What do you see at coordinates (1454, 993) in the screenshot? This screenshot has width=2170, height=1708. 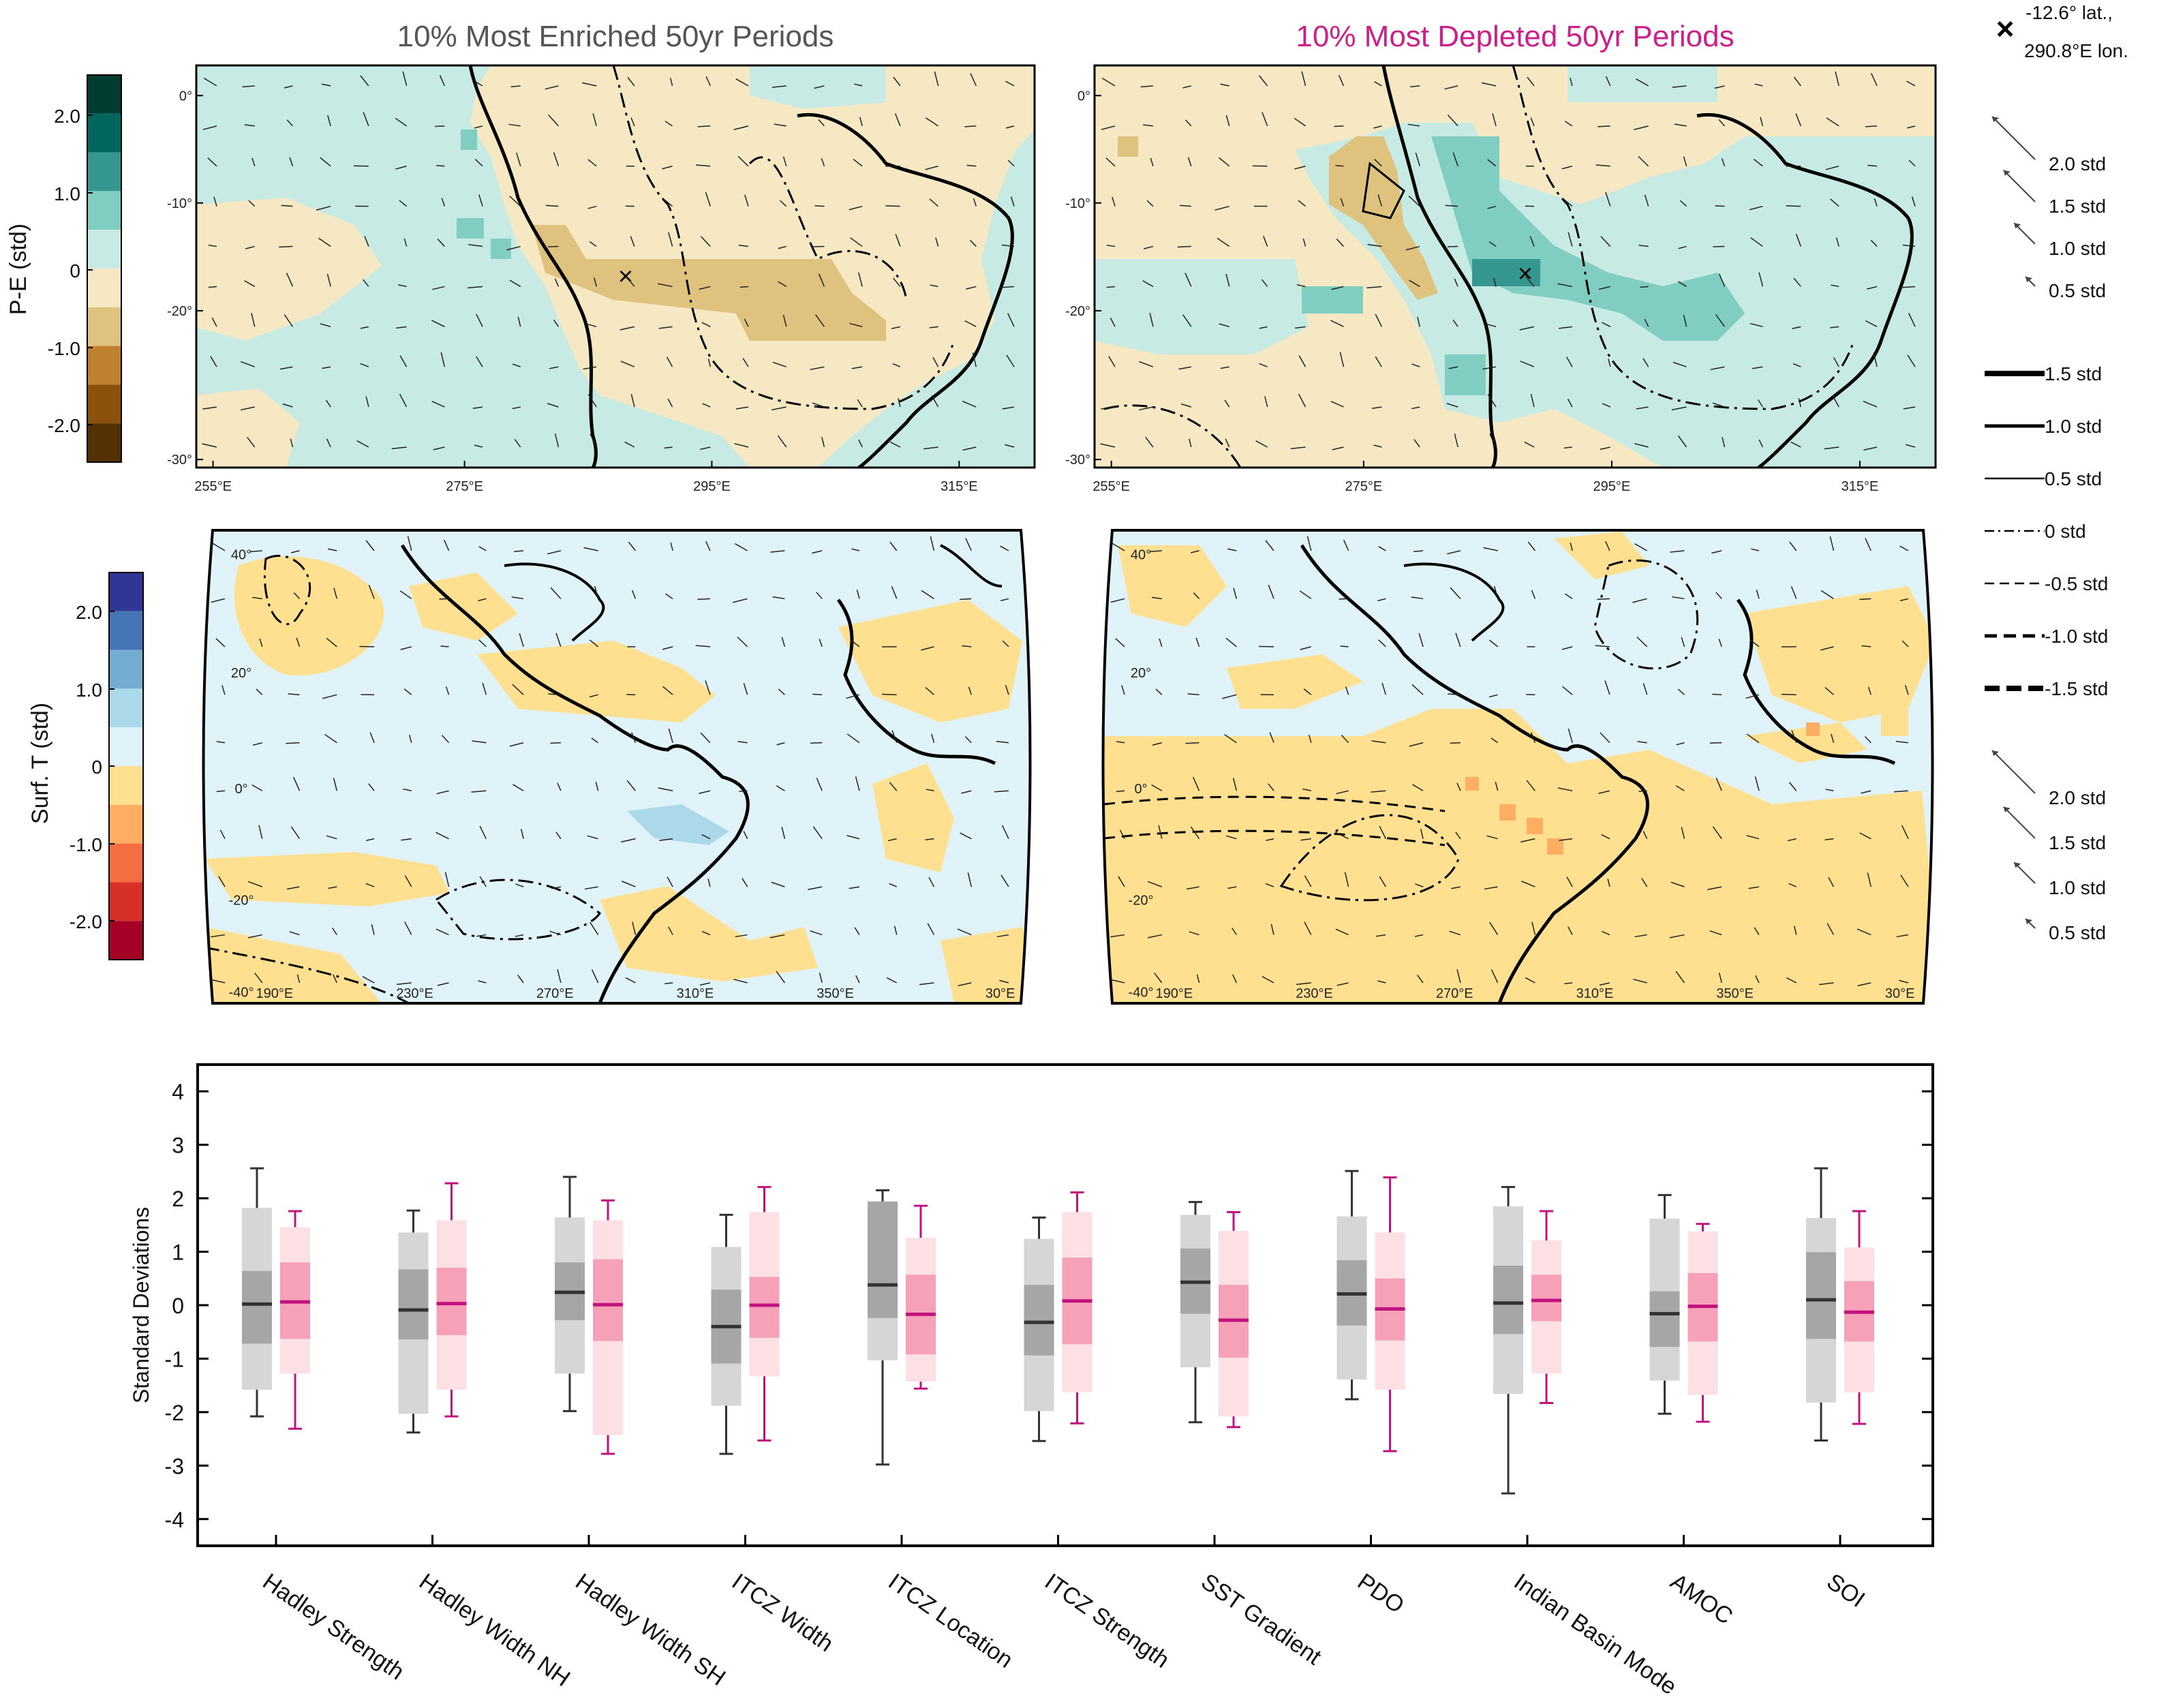 I see `lon-tick-label: 270°E` at bounding box center [1454, 993].